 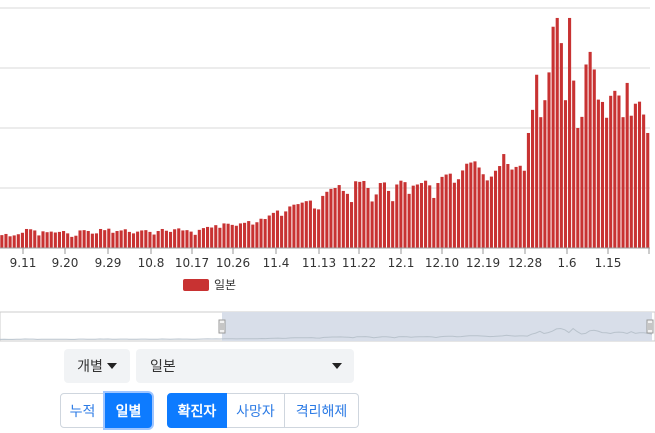 I want to click on deaths-button: 사망자, so click(x=256, y=410).